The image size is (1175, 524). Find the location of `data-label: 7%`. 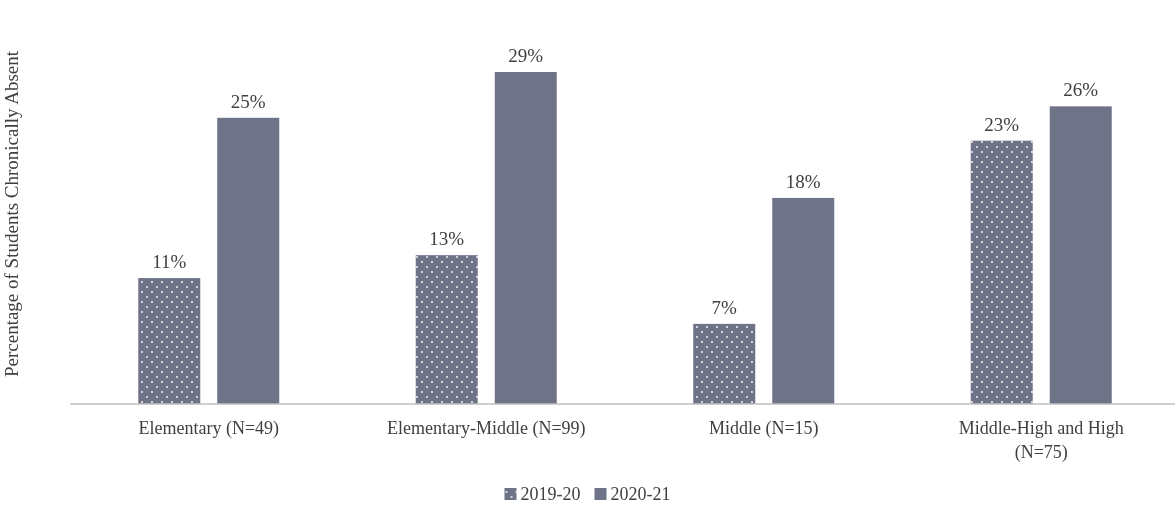

data-label: 7% is located at coordinates (724, 307).